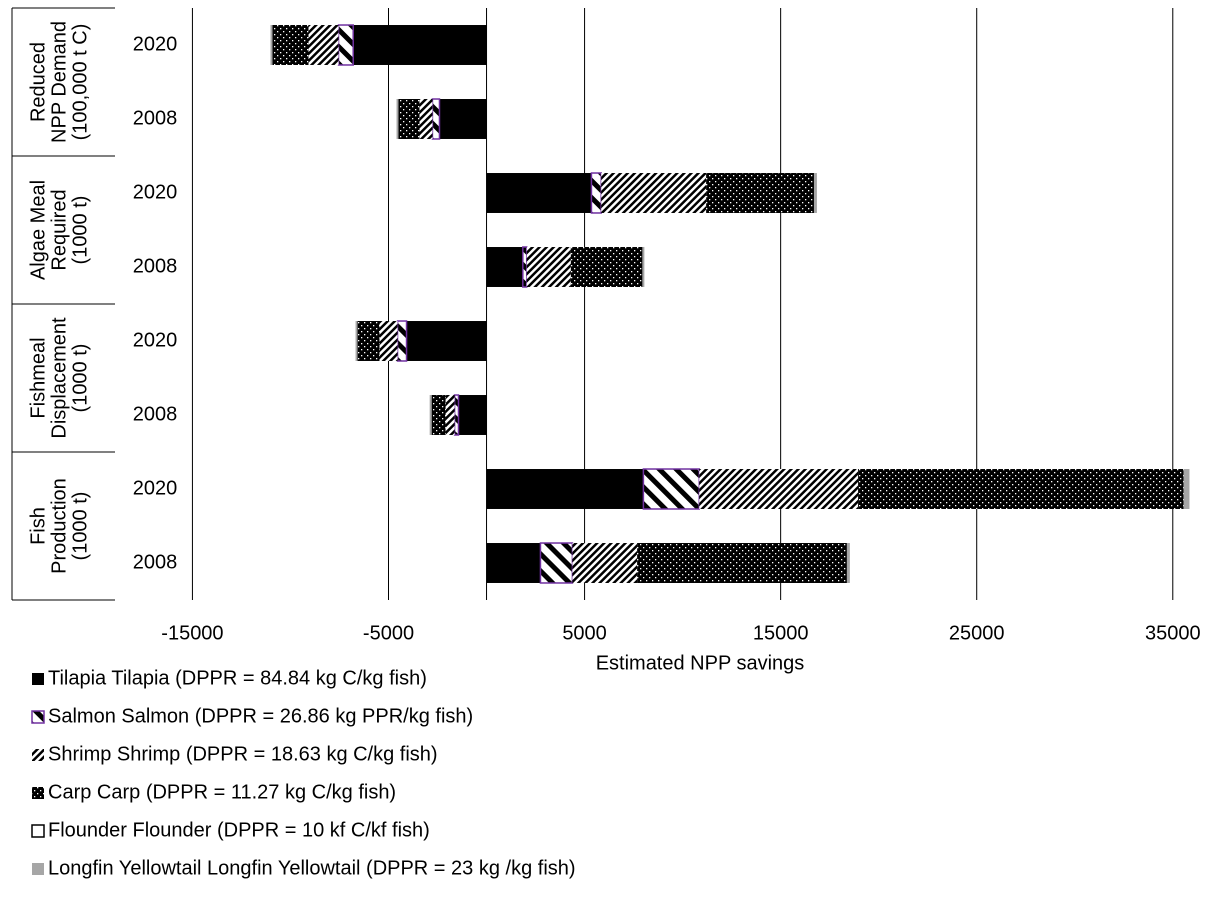 Image resolution: width=1212 pixels, height=898 pixels. Describe the element at coordinates (192, 633) in the screenshot. I see `x-tick-label: -15000` at that location.